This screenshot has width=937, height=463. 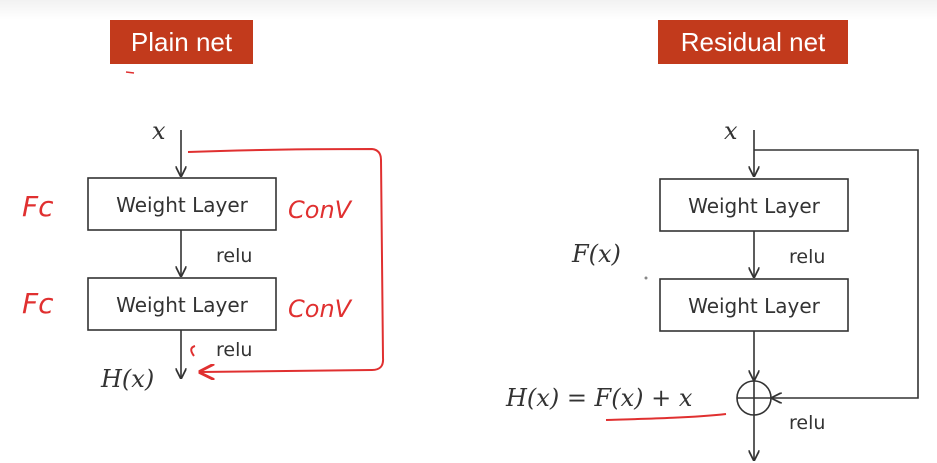 I want to click on stray-dot, so click(x=646, y=278).